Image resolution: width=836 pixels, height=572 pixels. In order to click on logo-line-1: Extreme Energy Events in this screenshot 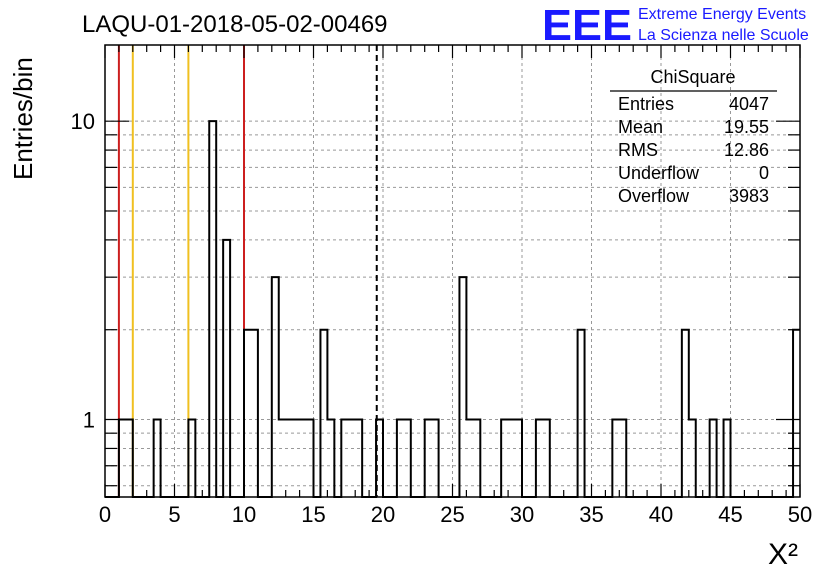, I will do `click(722, 14)`.